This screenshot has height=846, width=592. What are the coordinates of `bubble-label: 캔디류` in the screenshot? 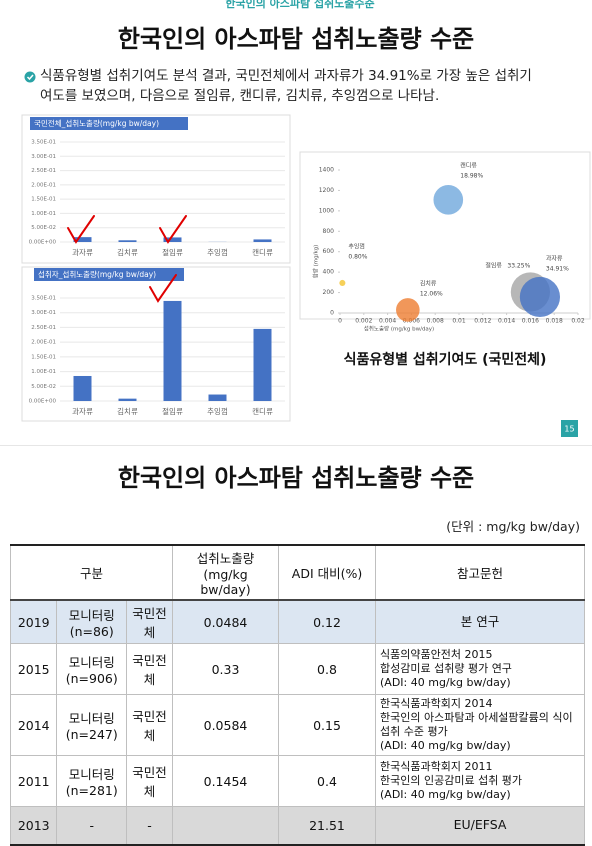 It's located at (468, 165).